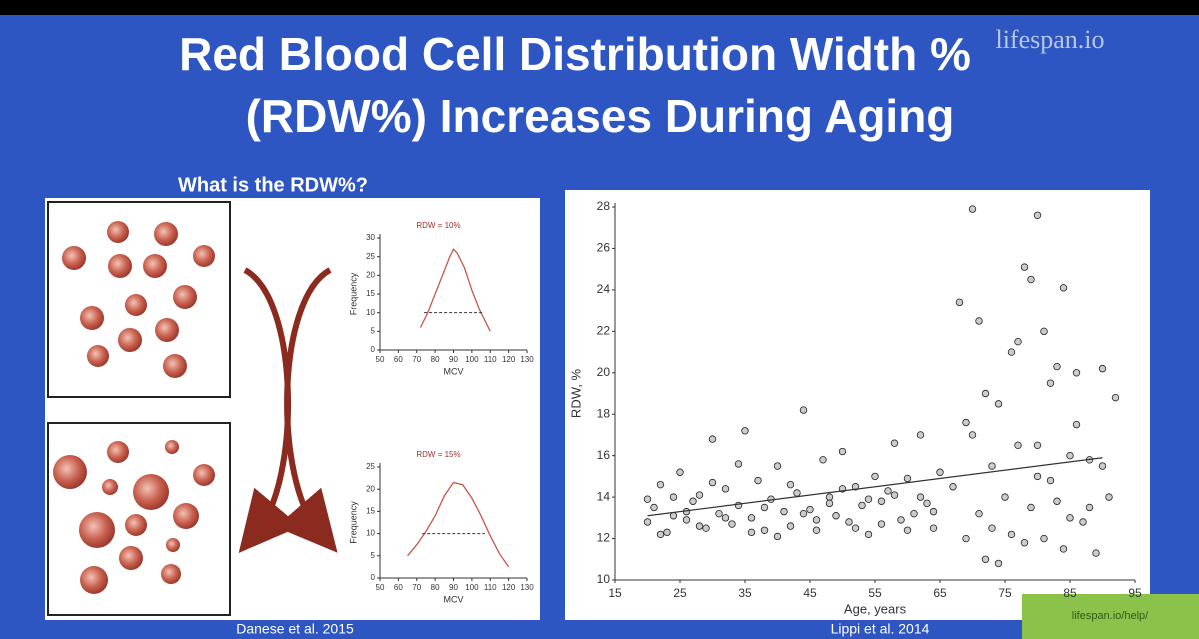 The image size is (1199, 639). I want to click on x-tick-label: 75, so click(1005, 593).